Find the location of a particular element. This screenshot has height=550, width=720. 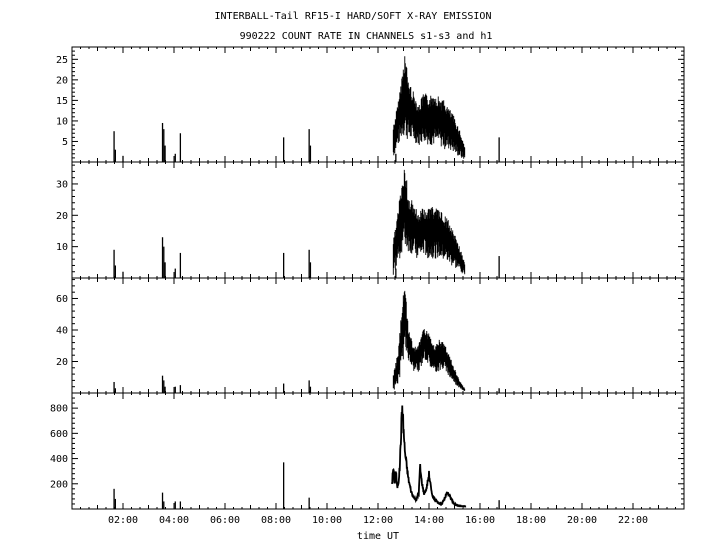

y-tick-label-s3: 60 is located at coordinates (62, 299).